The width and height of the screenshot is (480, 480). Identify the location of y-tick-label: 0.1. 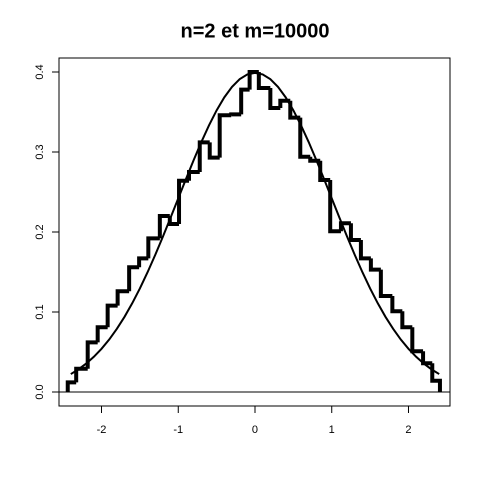
(40, 311).